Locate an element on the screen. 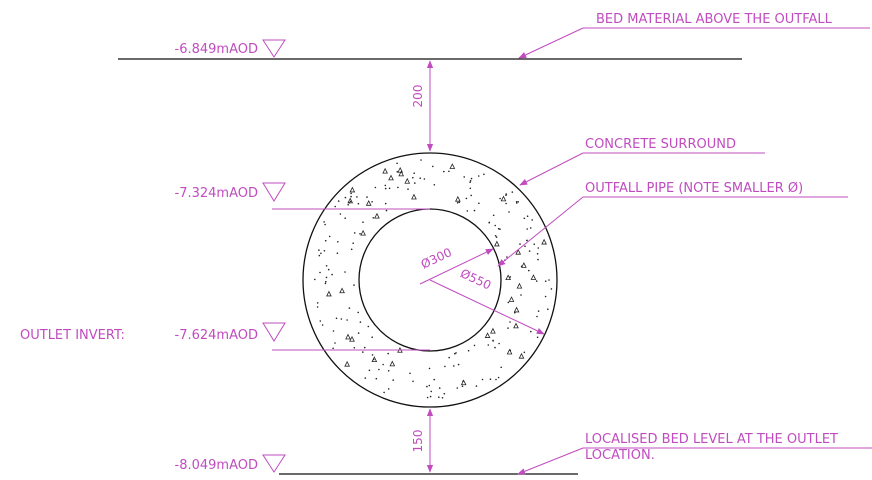 This screenshot has height=480, width=872. dimension-line-inner-diameter is located at coordinates (456, 266).